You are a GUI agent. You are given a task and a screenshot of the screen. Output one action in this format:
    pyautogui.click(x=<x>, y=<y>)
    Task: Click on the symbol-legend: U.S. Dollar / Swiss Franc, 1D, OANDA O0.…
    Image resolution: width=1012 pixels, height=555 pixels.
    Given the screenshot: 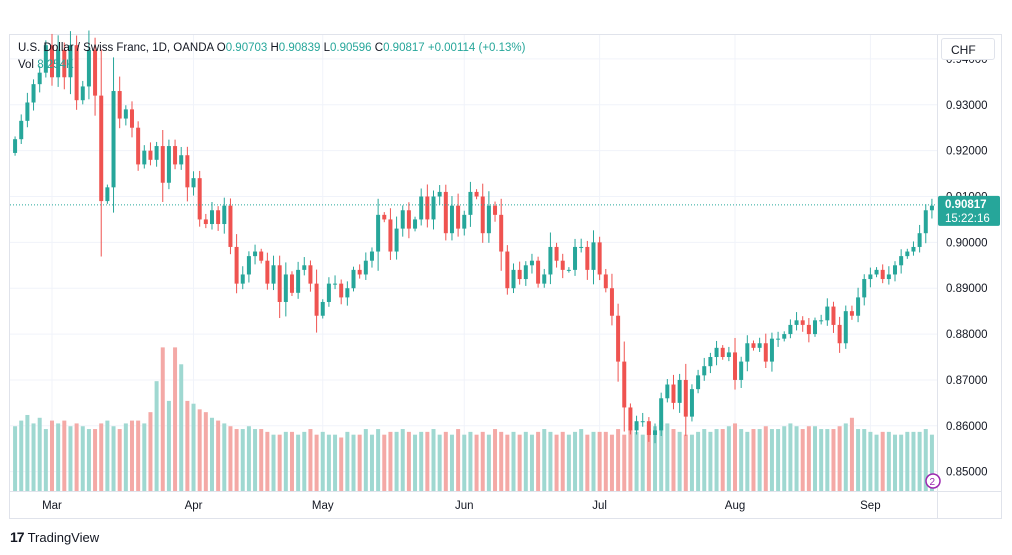 What is the action you would take?
    pyautogui.click(x=271, y=57)
    